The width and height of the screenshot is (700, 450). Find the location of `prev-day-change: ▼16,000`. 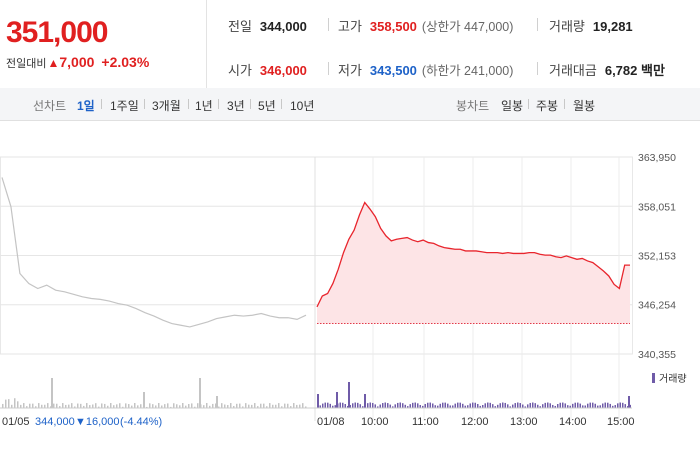

prev-day-change: ▼16,000 is located at coordinates (97, 422).